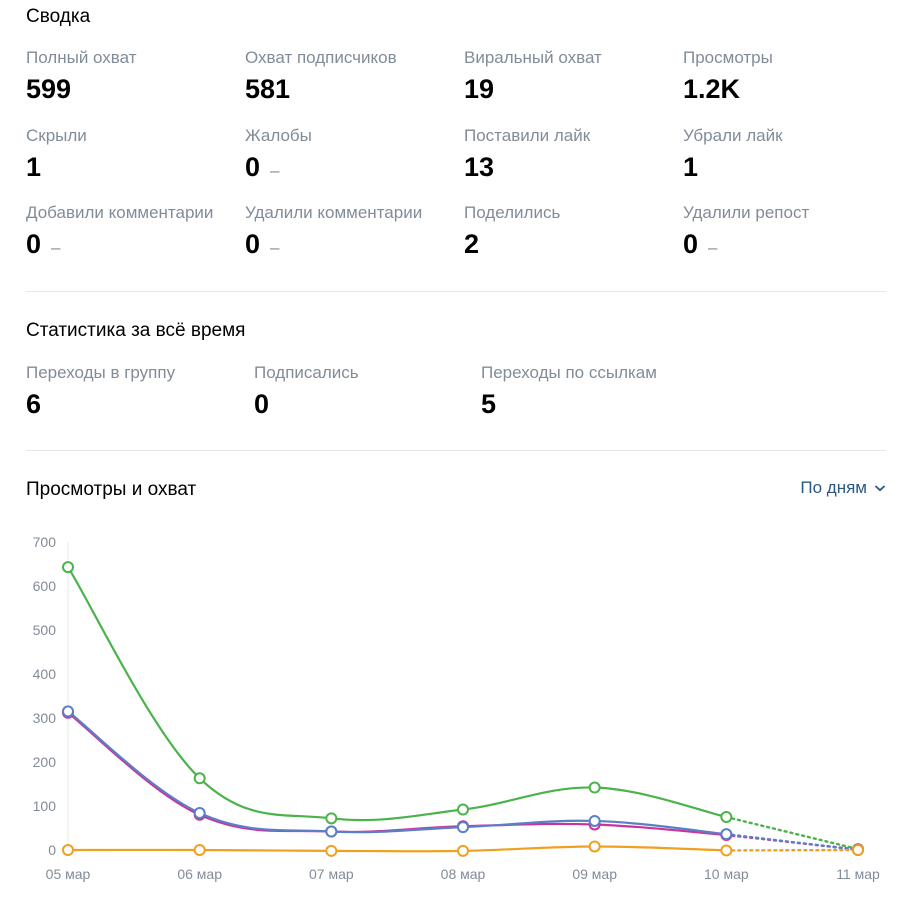 The height and width of the screenshot is (902, 911). What do you see at coordinates (533, 57) in the screenshot?
I see `stat-label: Виральный охват` at bounding box center [533, 57].